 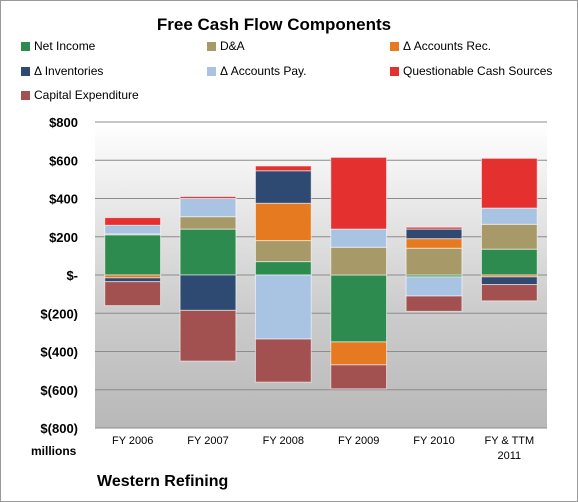 I want to click on legend-item-d-and-a: D&A, so click(x=226, y=46).